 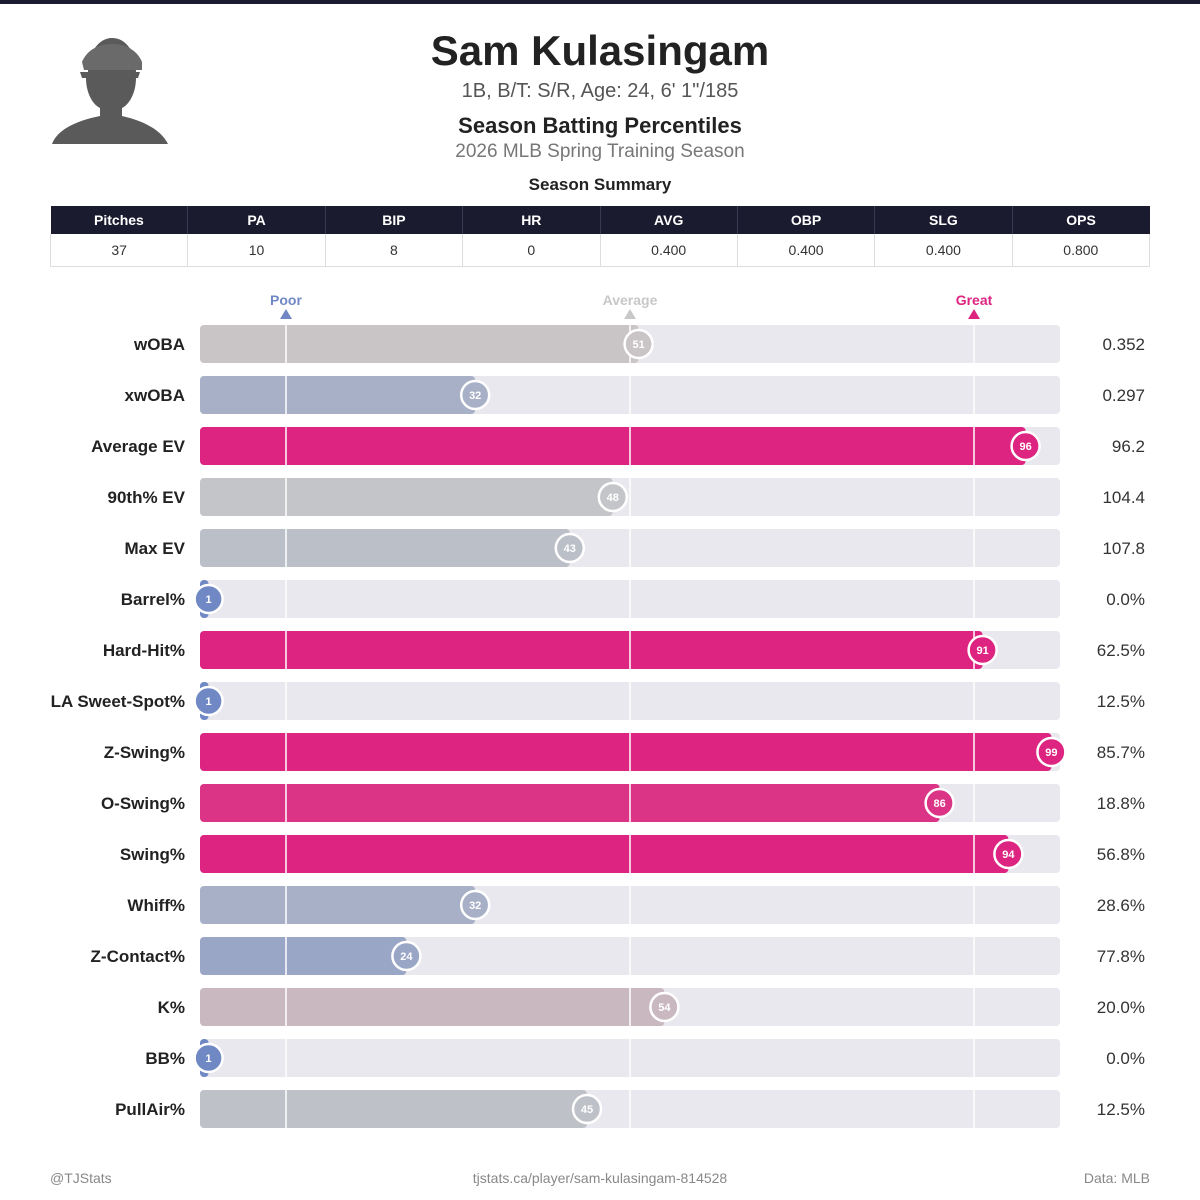 What do you see at coordinates (1128, 446) in the screenshot?
I see `stat-value: 96.2` at bounding box center [1128, 446].